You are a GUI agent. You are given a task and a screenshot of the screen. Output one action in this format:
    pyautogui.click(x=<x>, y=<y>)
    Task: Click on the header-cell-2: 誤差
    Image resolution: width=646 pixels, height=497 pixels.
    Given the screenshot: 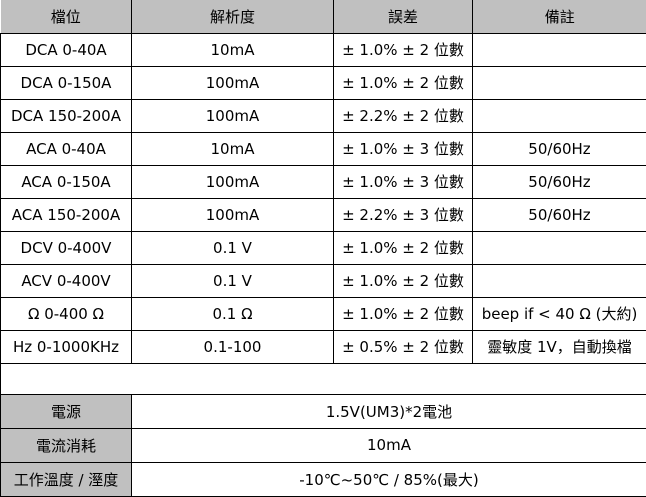 What is the action you would take?
    pyautogui.click(x=403, y=16)
    